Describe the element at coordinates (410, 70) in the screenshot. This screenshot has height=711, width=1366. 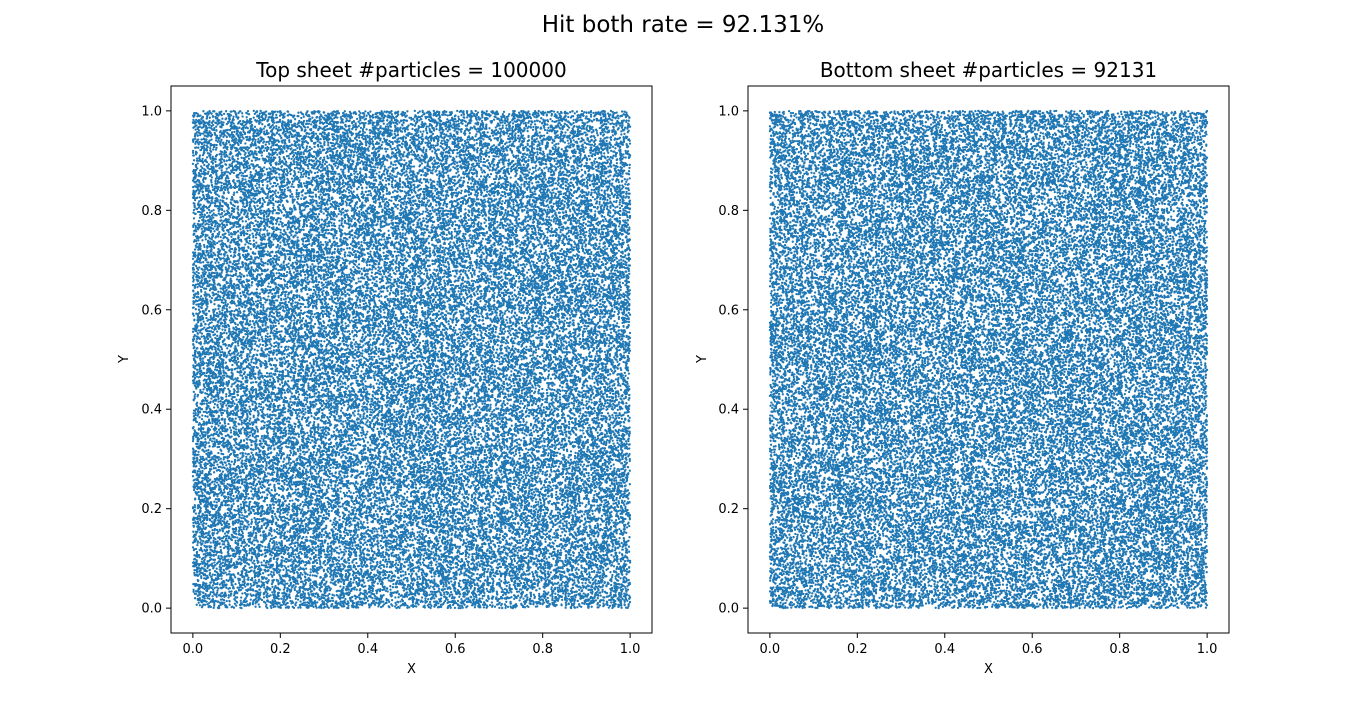
I see `subplot-title: Top sheet #particles = 100000` at that location.